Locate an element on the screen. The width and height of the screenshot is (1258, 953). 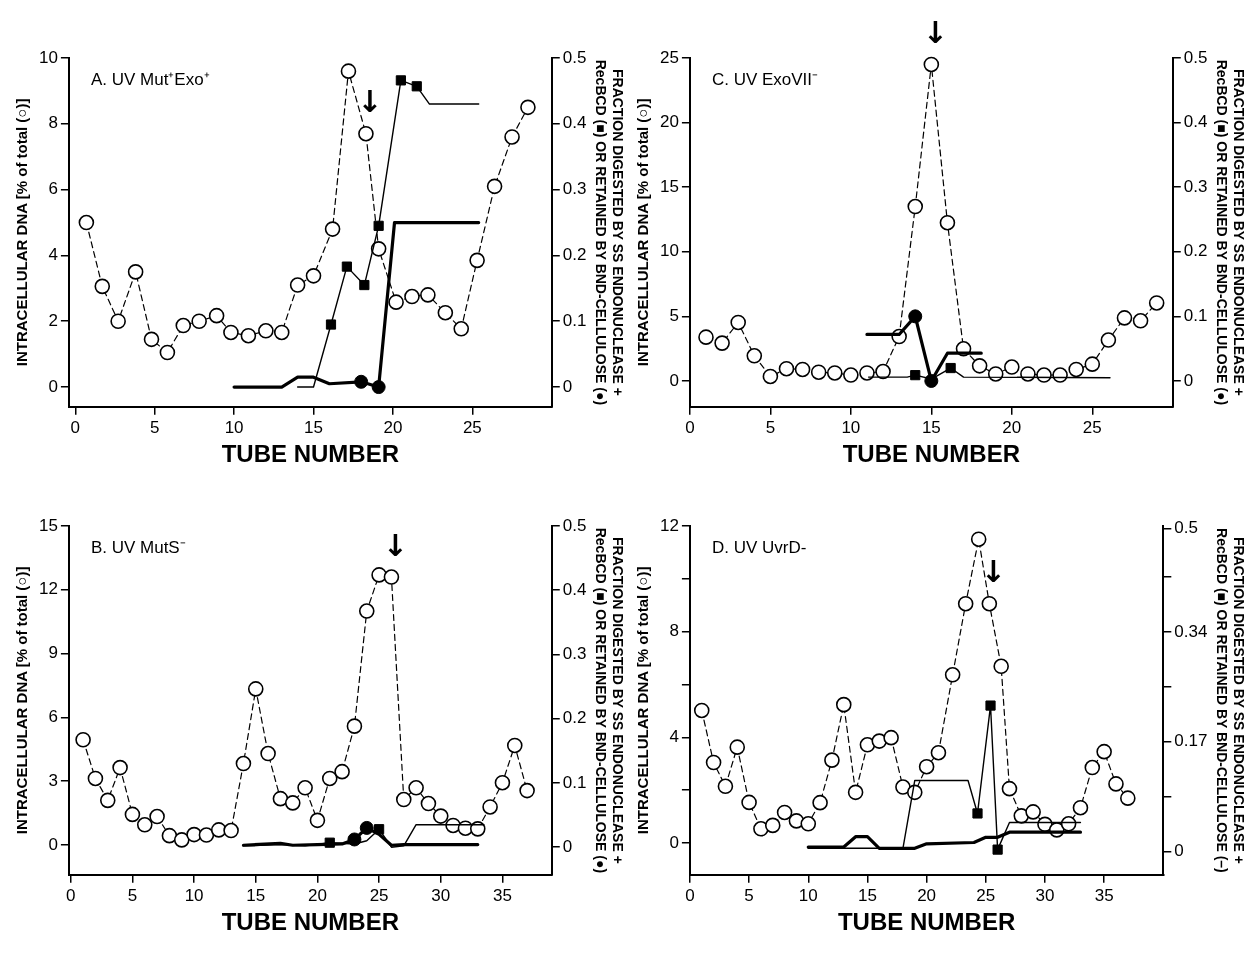
text: D. UV UvrD- is located at coordinates (759, 548).